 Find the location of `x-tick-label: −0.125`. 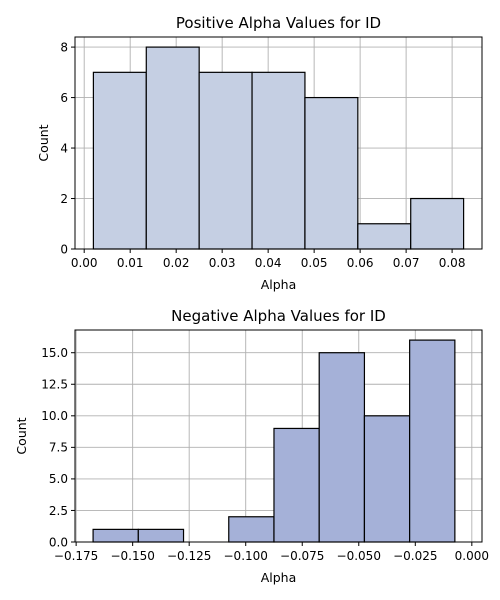

x-tick-label: −0.125 is located at coordinates (189, 556).